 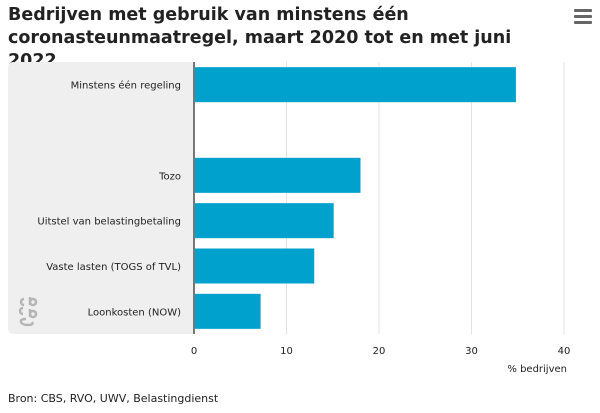 I want to click on x-tick-label: 30, so click(x=471, y=351).